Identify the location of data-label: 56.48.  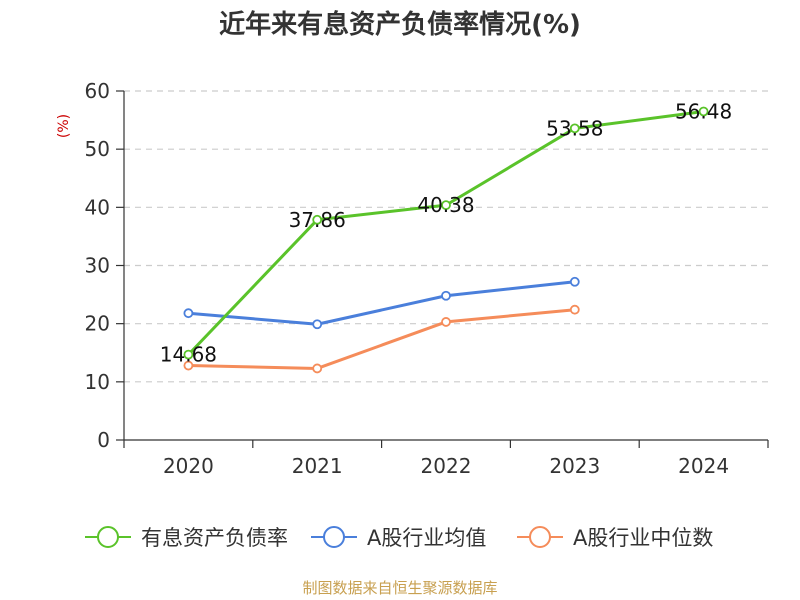
(703, 111).